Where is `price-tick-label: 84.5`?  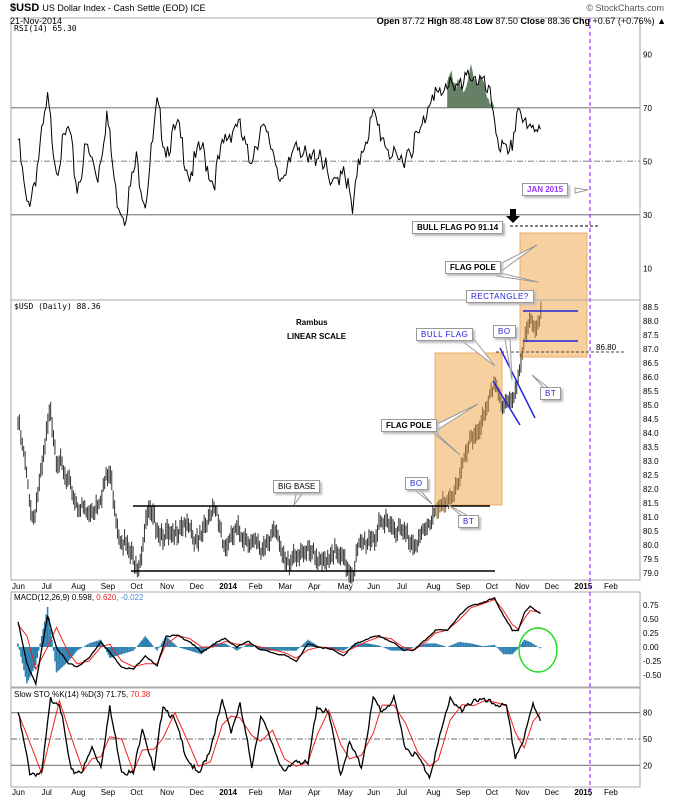 price-tick-label: 84.5 is located at coordinates (651, 419).